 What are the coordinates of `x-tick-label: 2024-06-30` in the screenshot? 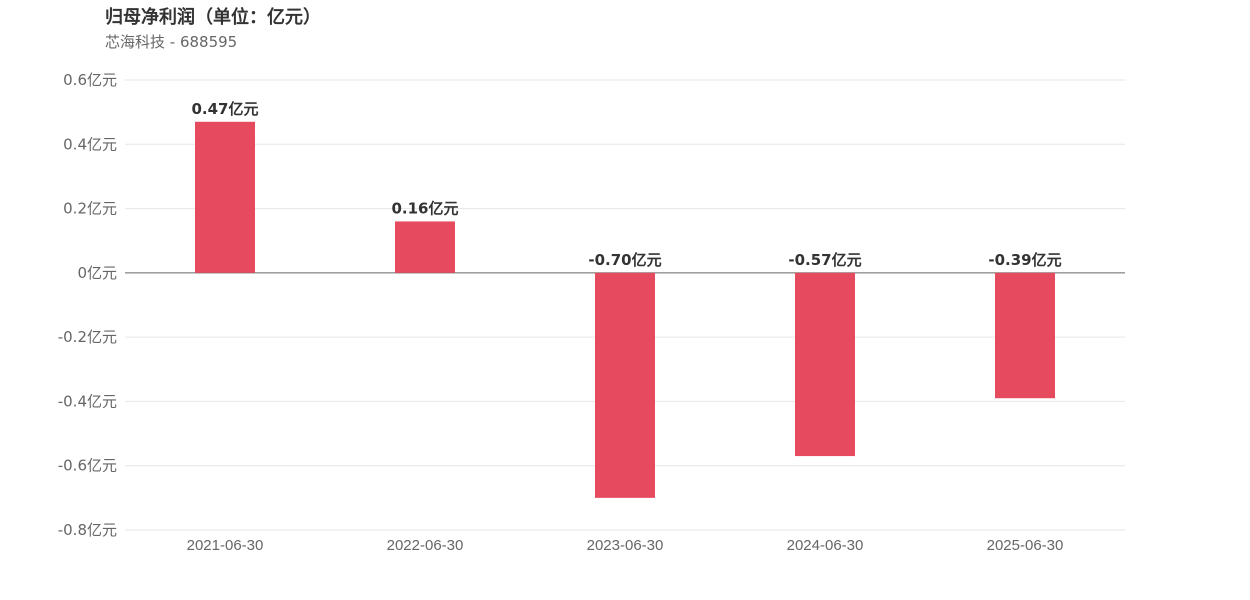 It's located at (825, 545).